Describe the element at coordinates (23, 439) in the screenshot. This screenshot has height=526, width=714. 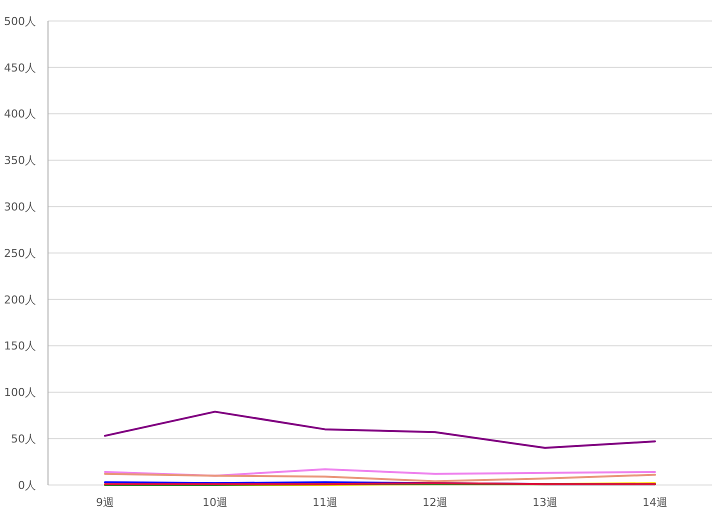
I see `y-tick-label: 50人` at that location.